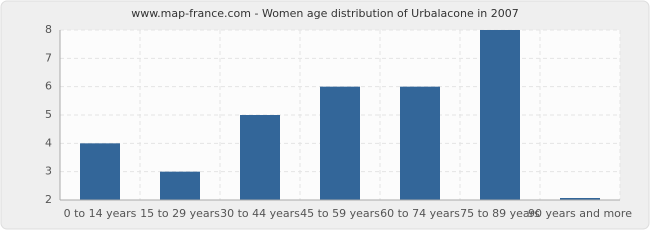 This screenshot has width=650, height=240. What do you see at coordinates (500, 213) in the screenshot?
I see `x-tick-label: 75 to 89 years` at bounding box center [500, 213].